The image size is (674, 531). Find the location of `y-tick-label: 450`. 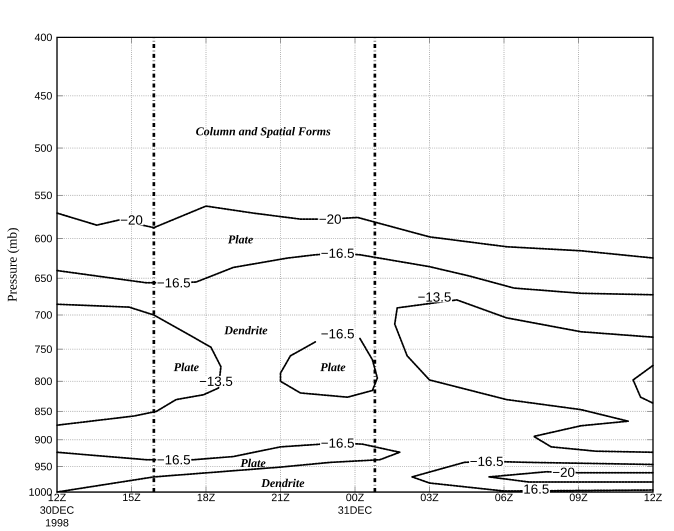

y-tick-label: 450 is located at coordinates (43, 96).